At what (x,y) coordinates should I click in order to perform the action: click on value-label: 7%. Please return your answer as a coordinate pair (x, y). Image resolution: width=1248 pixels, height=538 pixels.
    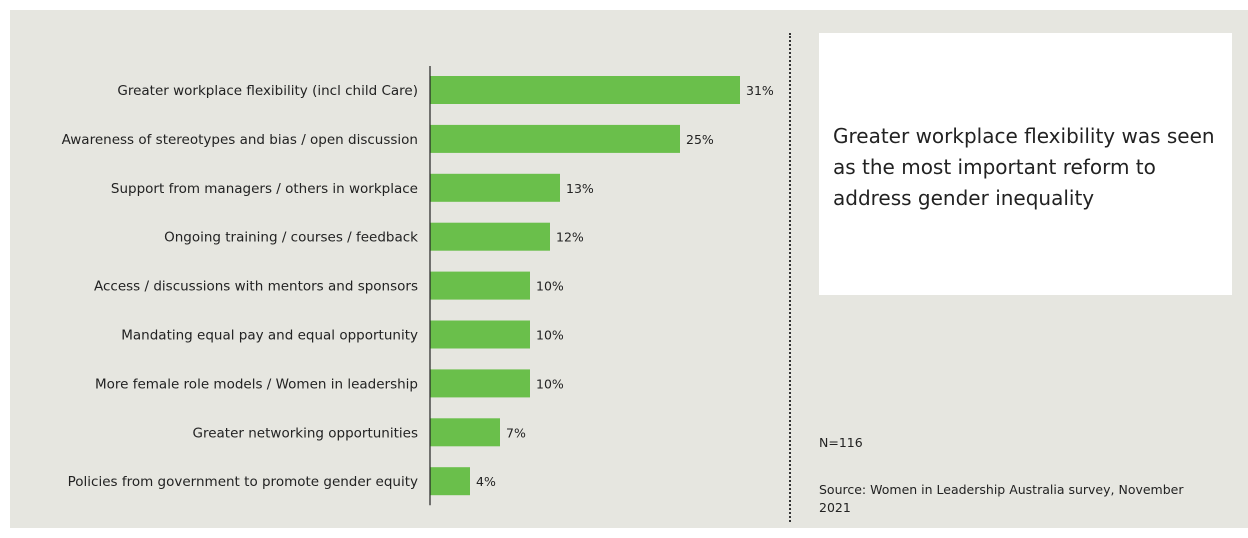
    Looking at the image, I should click on (516, 432).